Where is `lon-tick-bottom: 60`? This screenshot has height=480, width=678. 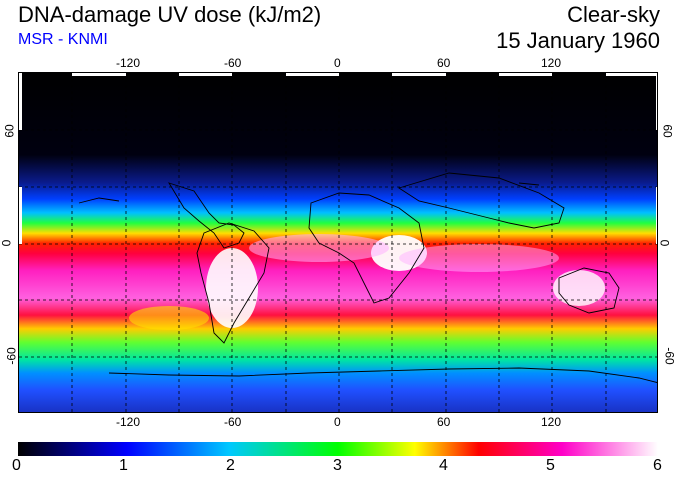
lon-tick-bottom: 60 is located at coordinates (444, 422).